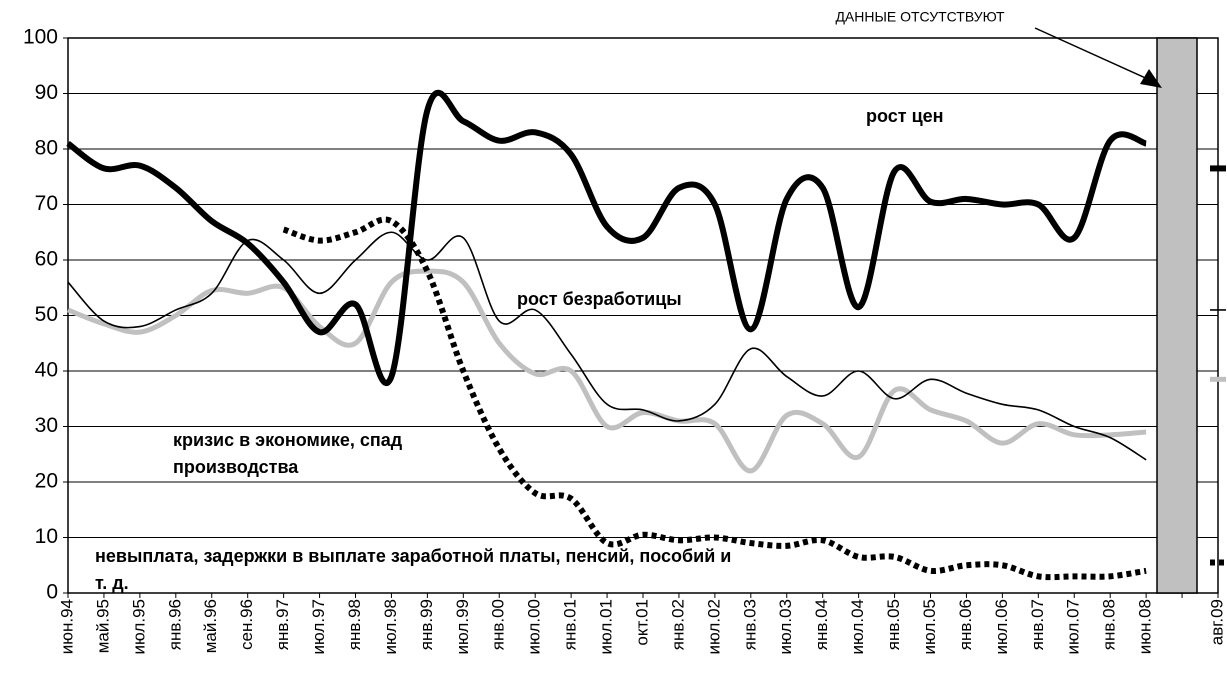 The image size is (1227, 686). Describe the element at coordinates (965, 624) in the screenshot. I see `x-tick-label: янв.06` at that location.